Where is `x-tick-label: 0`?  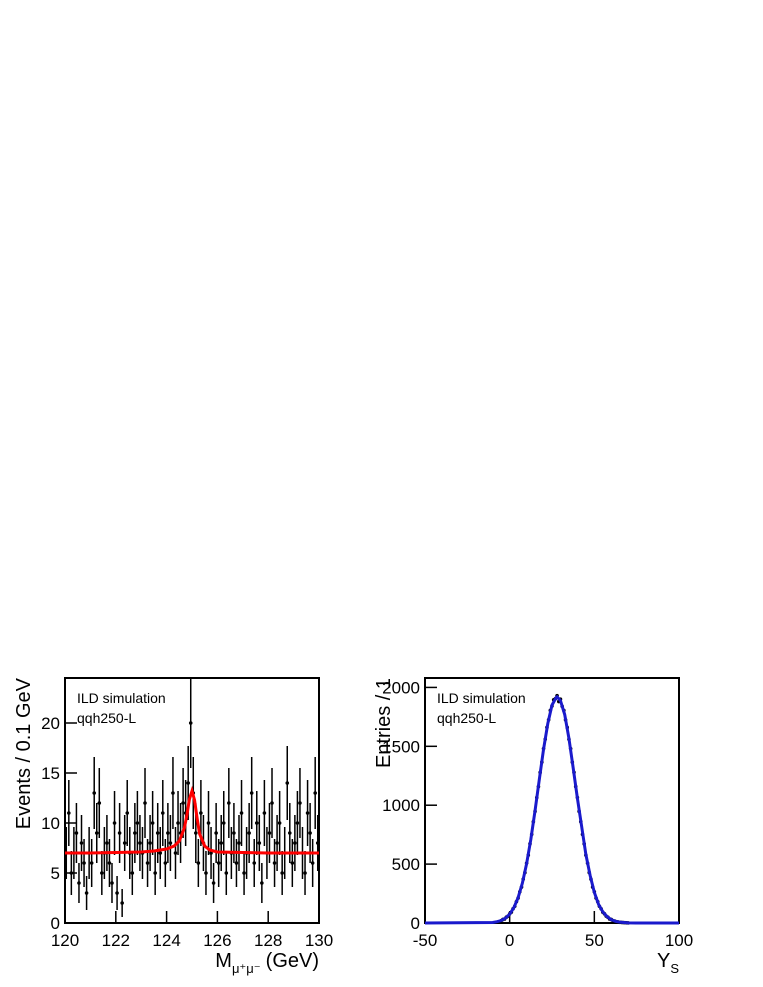
x-tick-label: 0 is located at coordinates (509, 940).